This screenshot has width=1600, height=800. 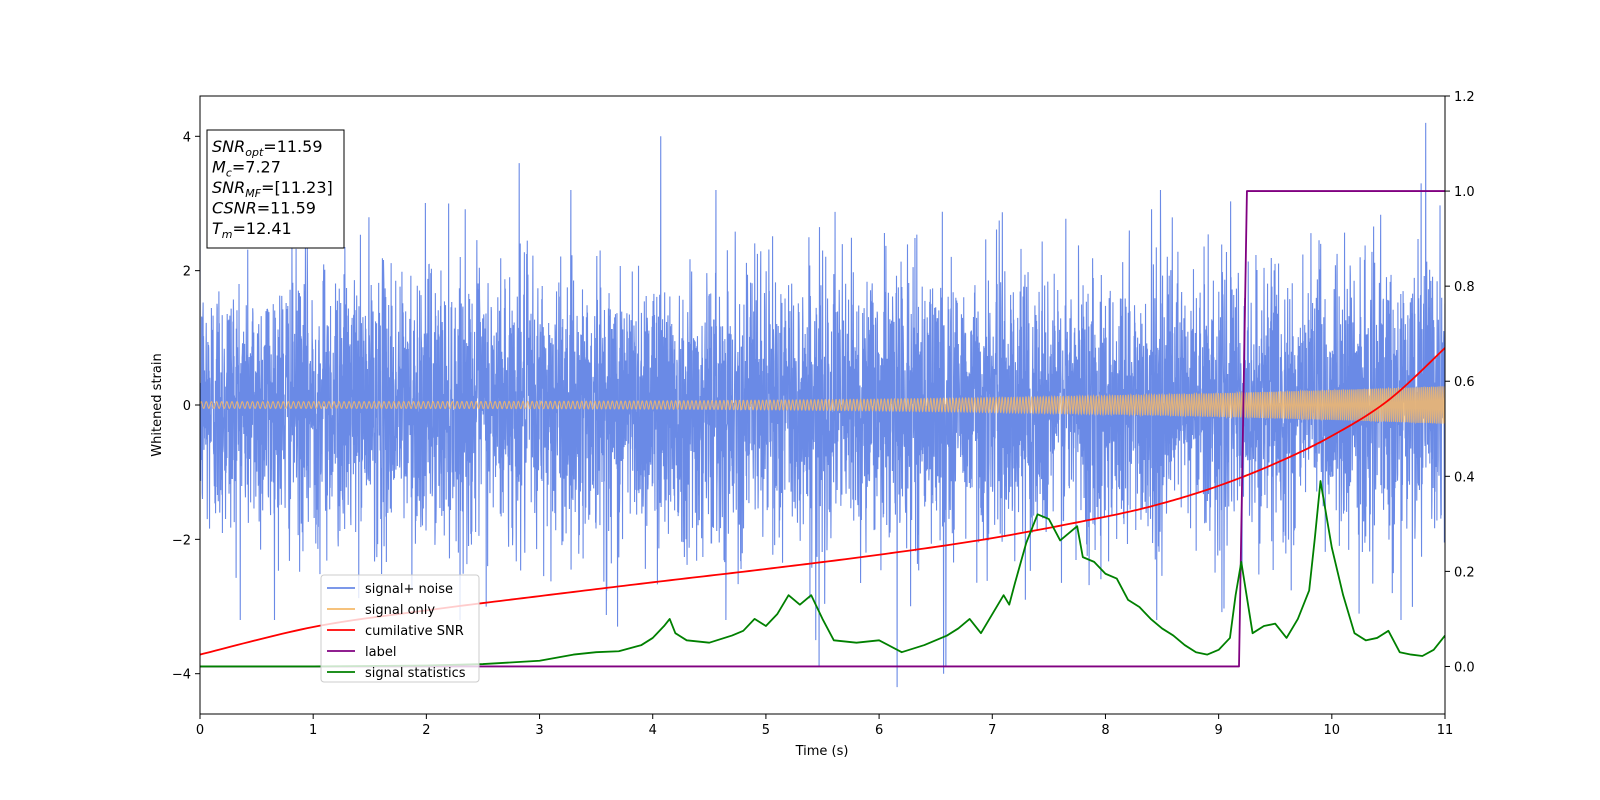 I want to click on x-tick-label: 6, so click(x=879, y=730).